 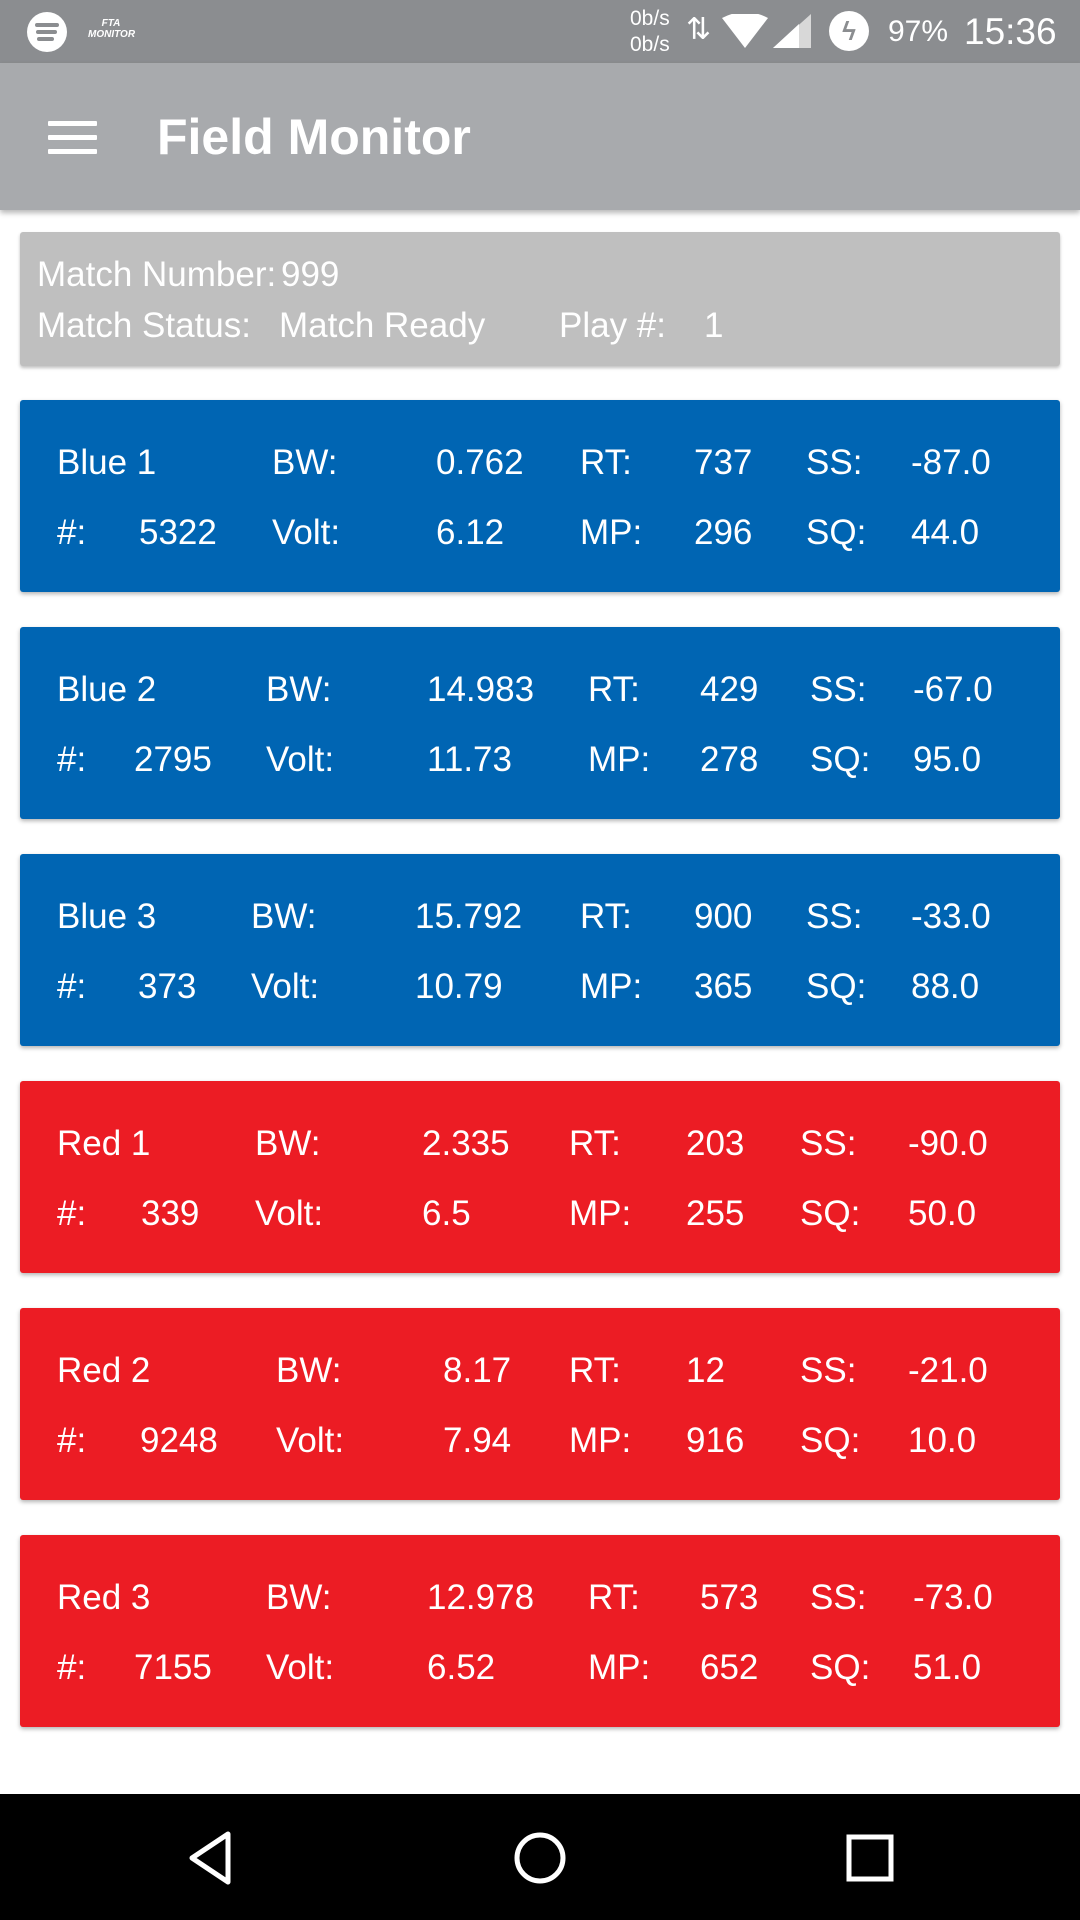 I want to click on recents-icon, so click(x=870, y=1858).